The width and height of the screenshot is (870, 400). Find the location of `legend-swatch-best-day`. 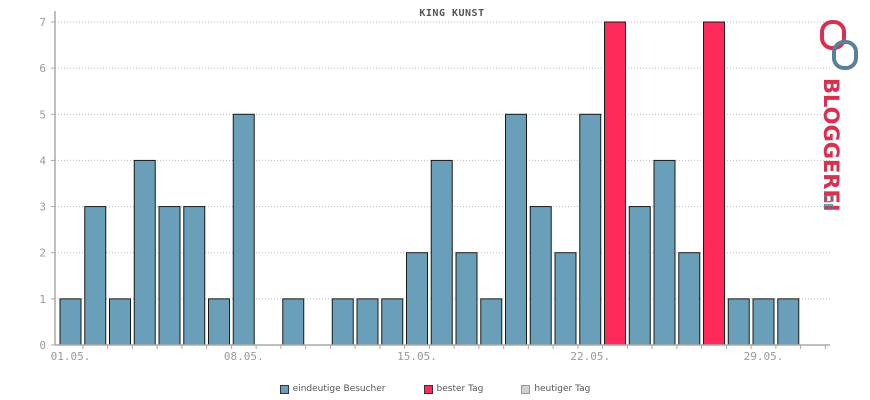

legend-swatch-best-day is located at coordinates (428, 389).